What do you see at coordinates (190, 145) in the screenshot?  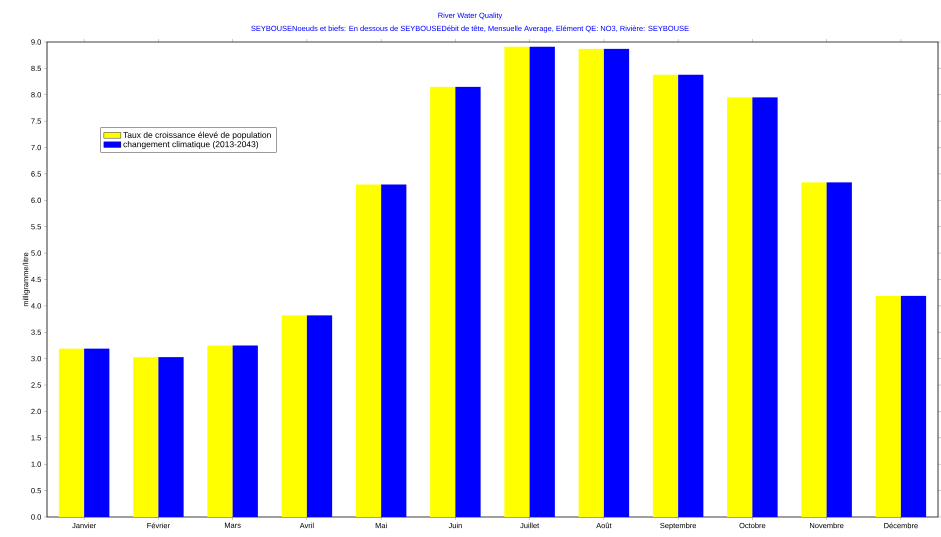 I see `legend-label: changement climatique (2013-2043)` at bounding box center [190, 145].